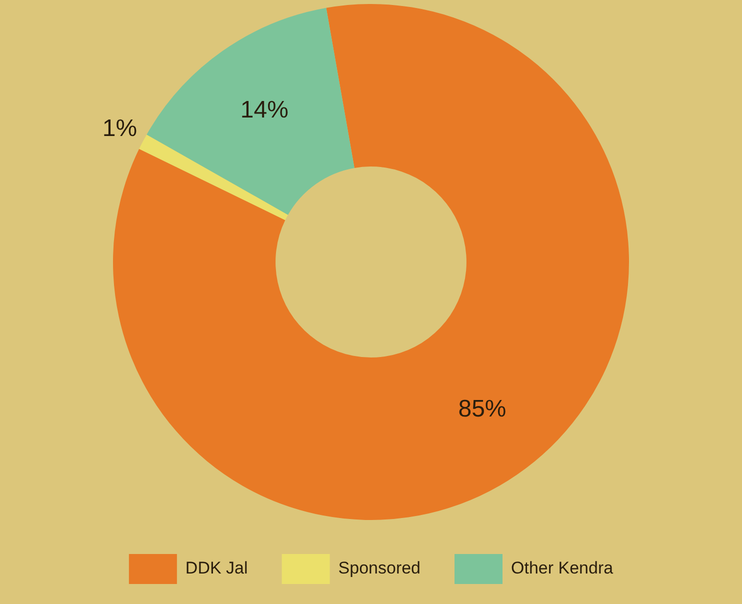 This screenshot has height=604, width=742. I want to click on legend-label: Sponsored, so click(379, 568).